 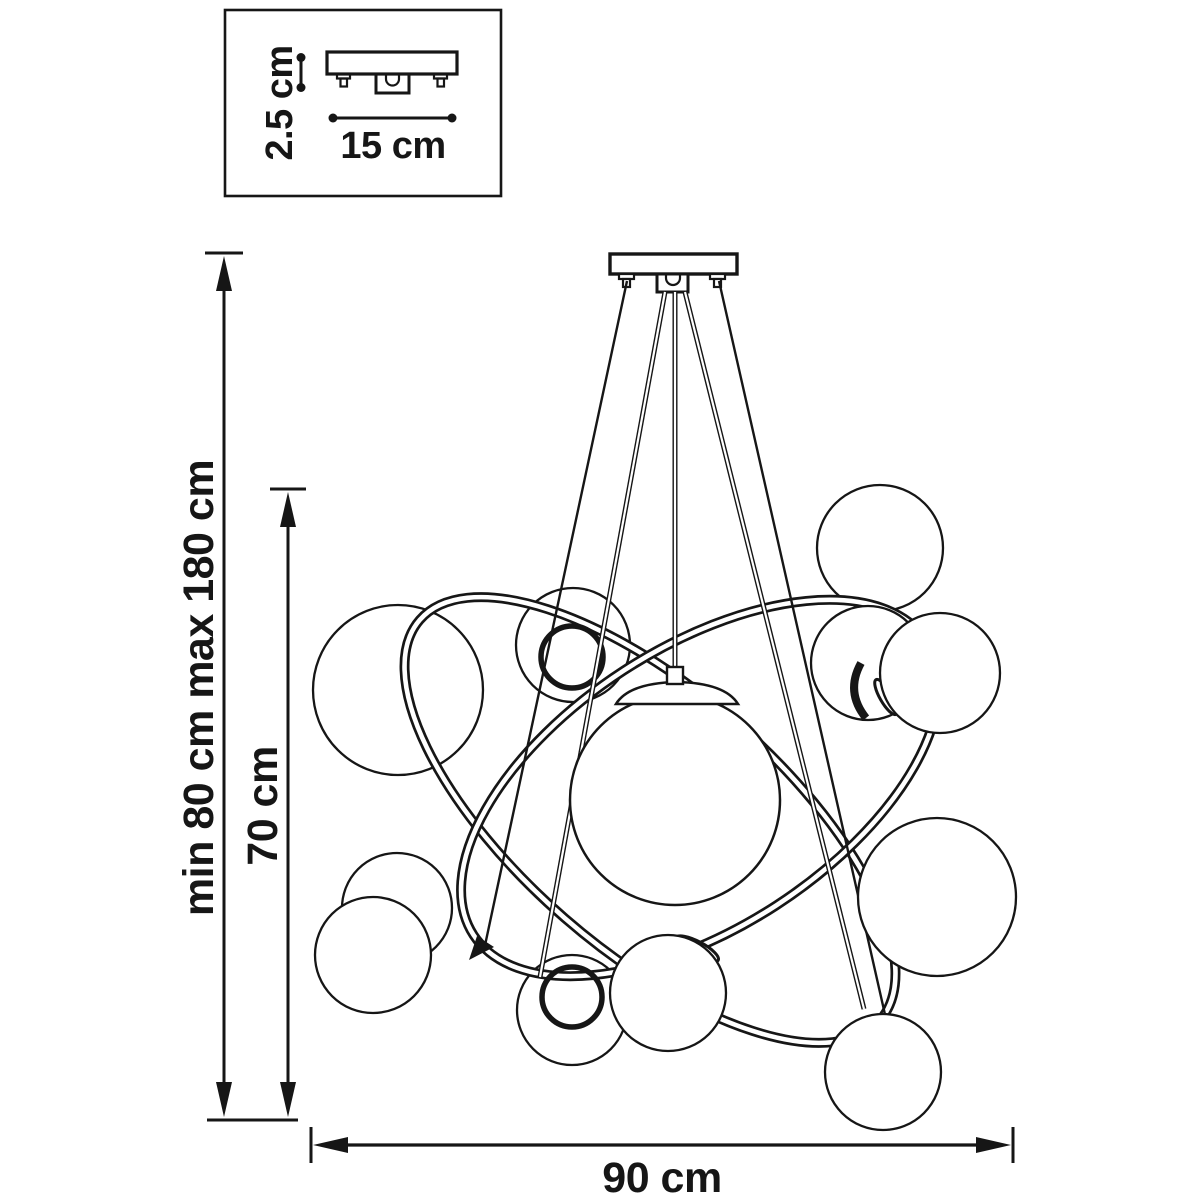 What do you see at coordinates (330, 1145) in the screenshot?
I see `arrow-left` at bounding box center [330, 1145].